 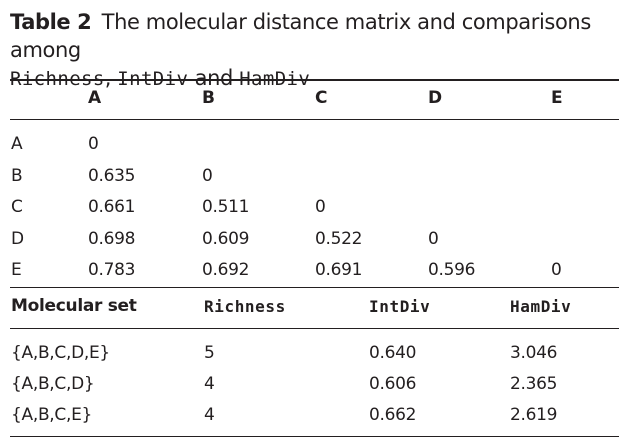 What do you see at coordinates (314, 119) in the screenshot?
I see `header-rule` at bounding box center [314, 119].